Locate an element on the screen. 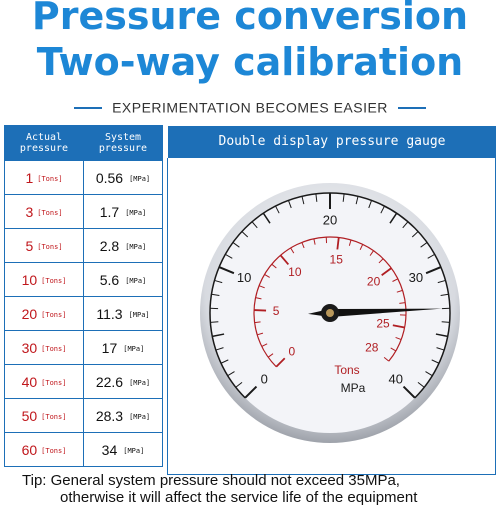  table-row: 60[Tons] 34 [MPa] is located at coordinates (84, 450).